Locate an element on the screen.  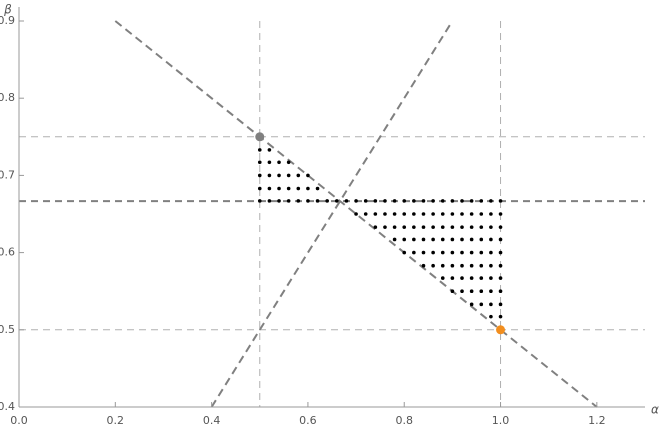
y-tick-label: 0.6 is located at coordinates (7, 252).